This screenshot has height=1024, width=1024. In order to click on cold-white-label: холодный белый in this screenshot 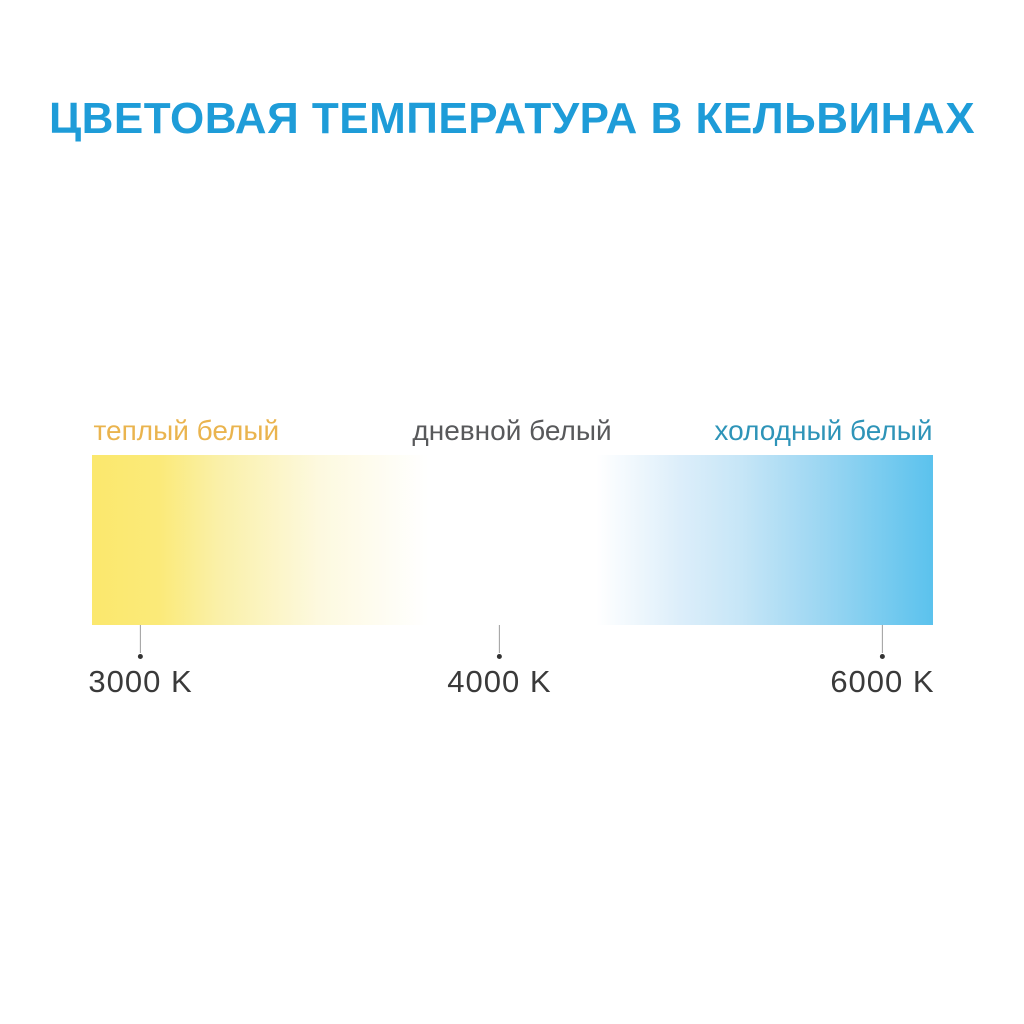, I will do `click(823, 430)`.